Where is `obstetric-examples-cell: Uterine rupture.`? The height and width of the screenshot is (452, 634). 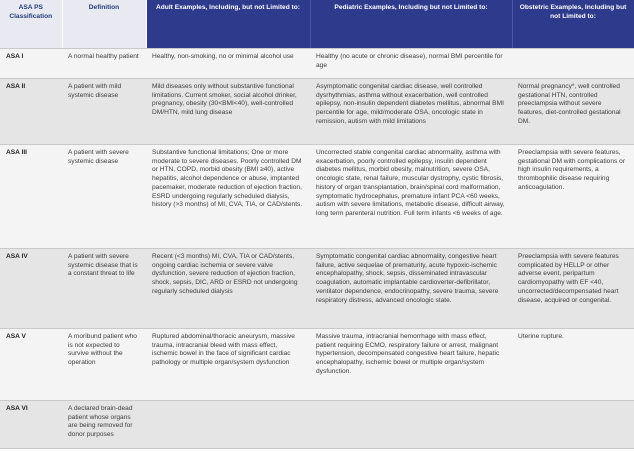 obstetric-examples-cell: Uterine rupture. is located at coordinates (573, 364).